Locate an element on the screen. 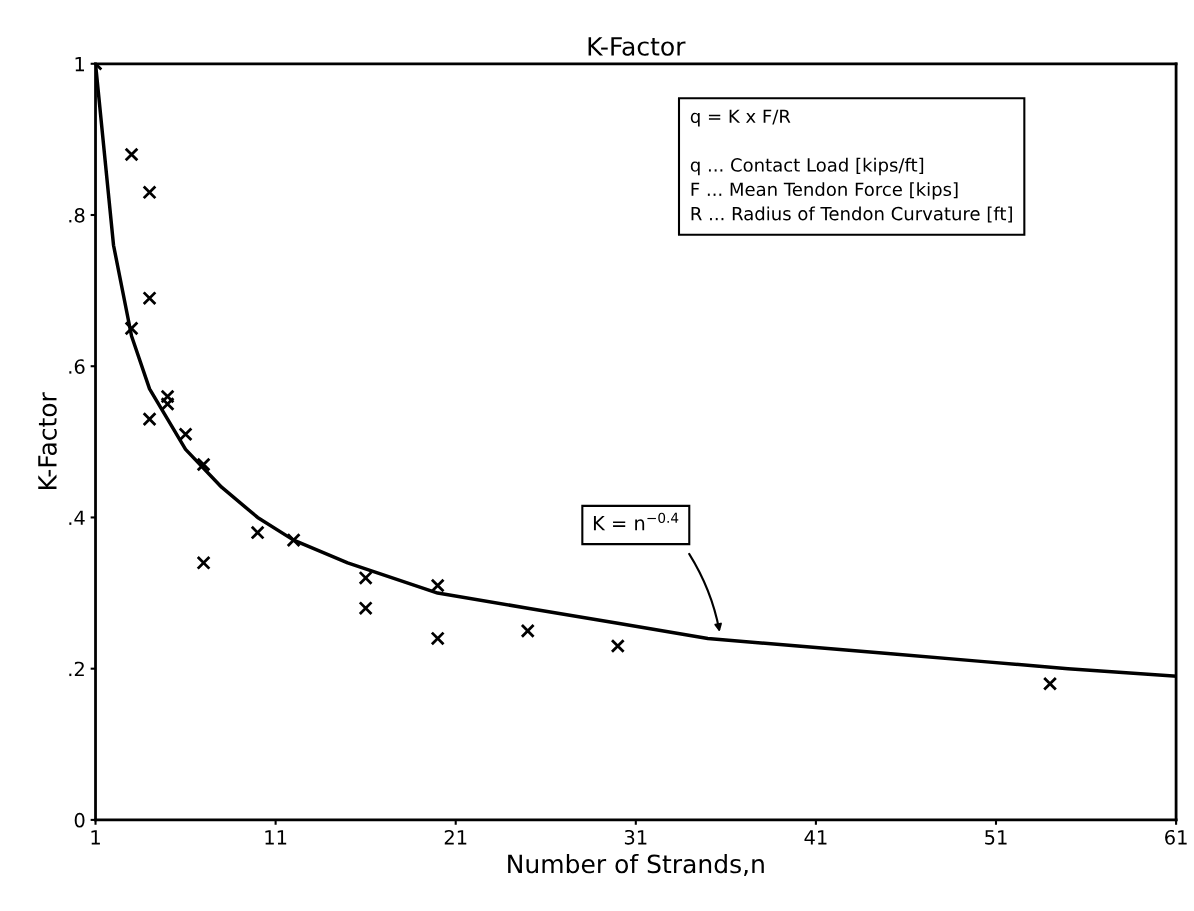  x-axis-title: Number of Strands,n is located at coordinates (636, 865).